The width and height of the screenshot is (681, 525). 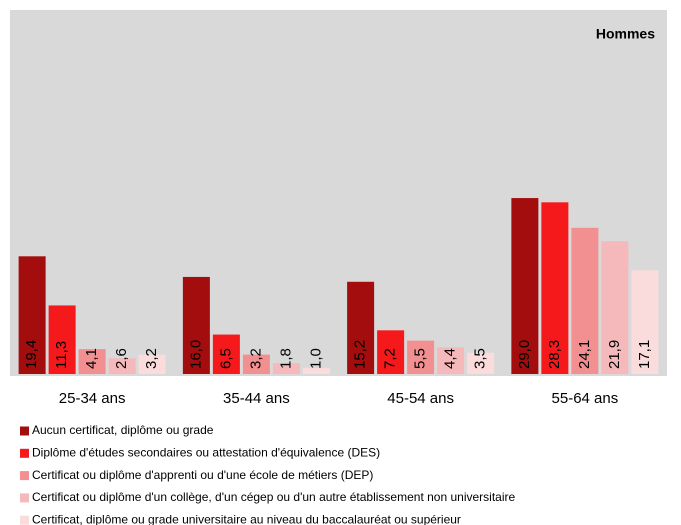 What do you see at coordinates (420, 398) in the screenshot?
I see `x-tick-label: 45-54 ans` at bounding box center [420, 398].